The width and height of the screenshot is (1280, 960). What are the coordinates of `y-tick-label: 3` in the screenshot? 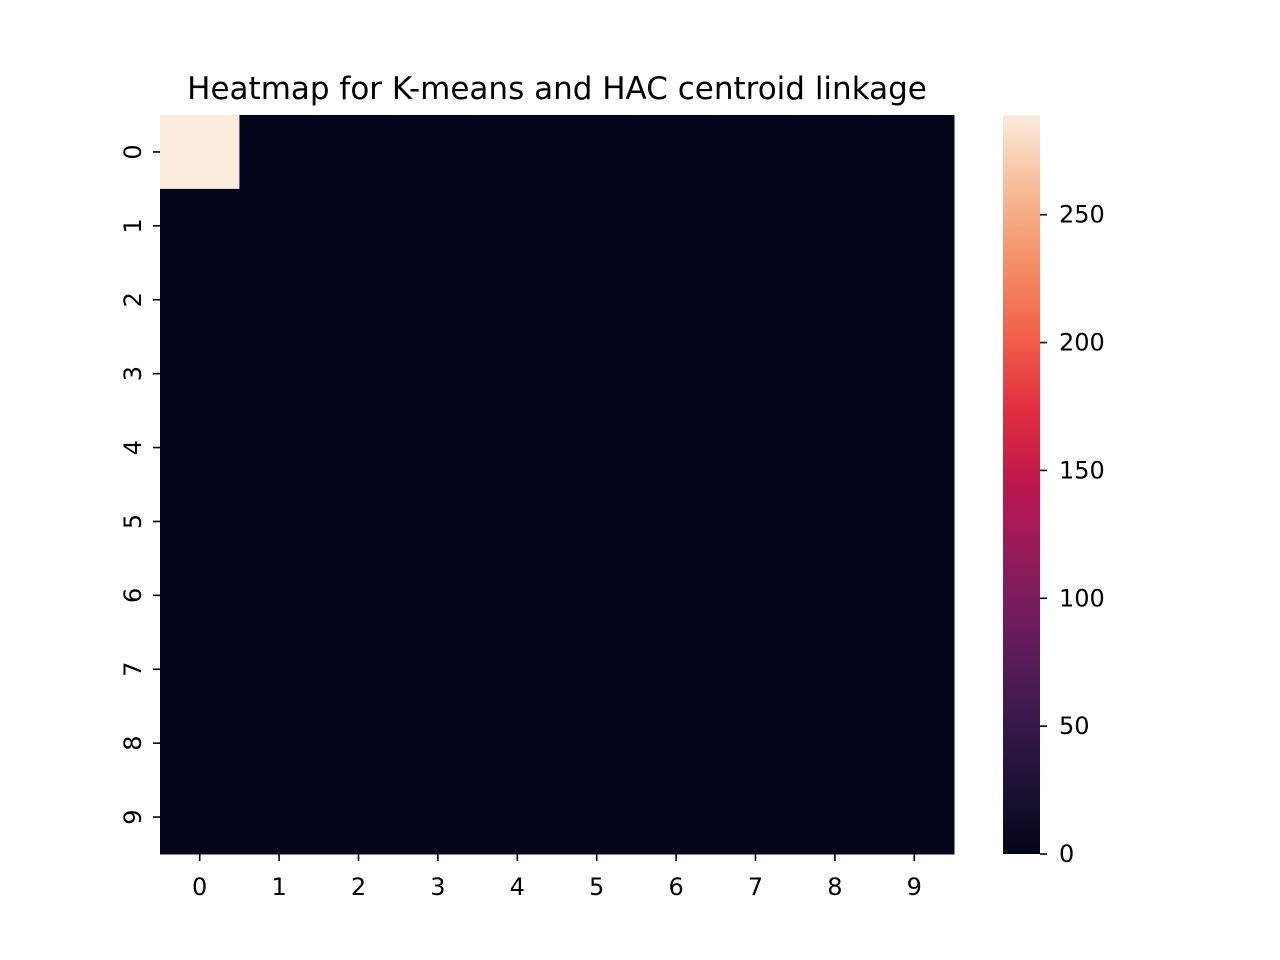 It's located at (133, 373).